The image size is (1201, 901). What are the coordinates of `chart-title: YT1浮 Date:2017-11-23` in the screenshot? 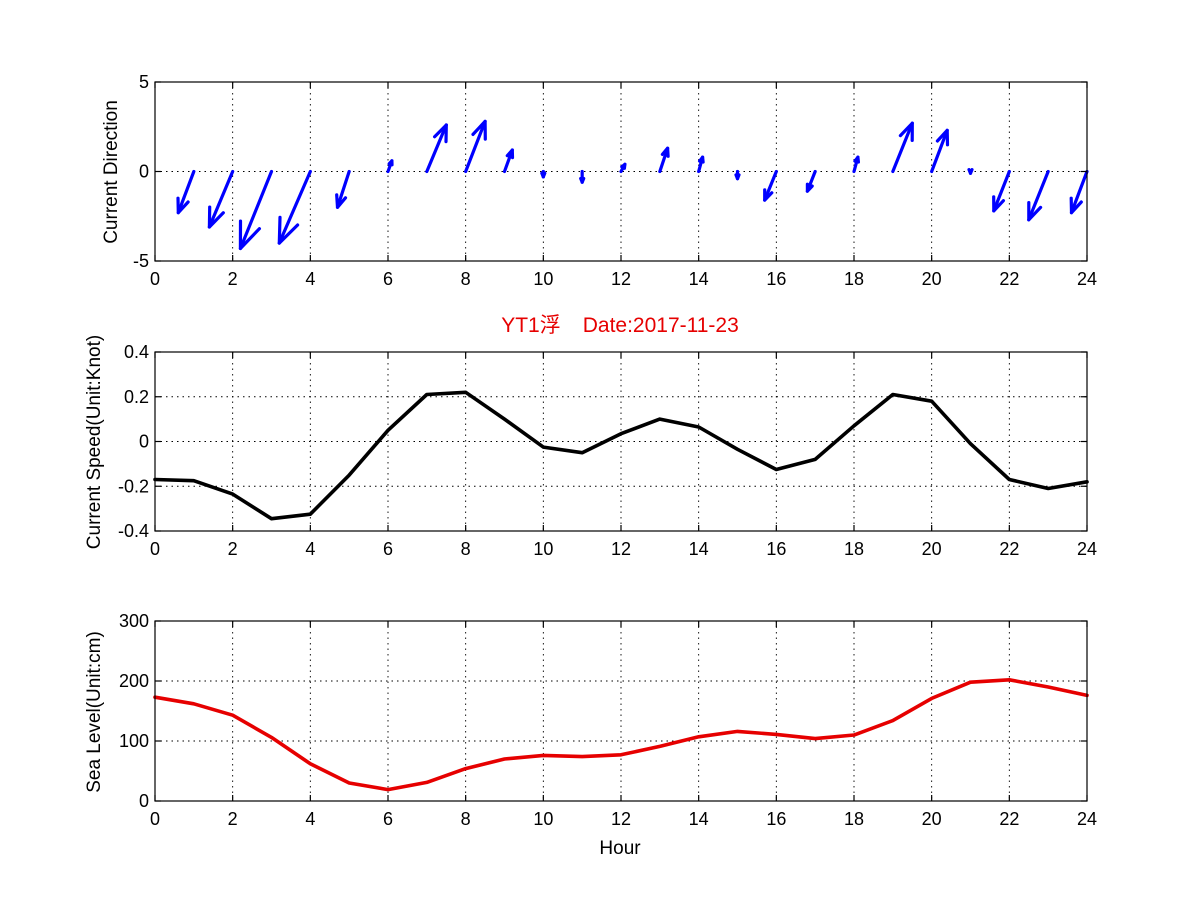 It's located at (620, 325).